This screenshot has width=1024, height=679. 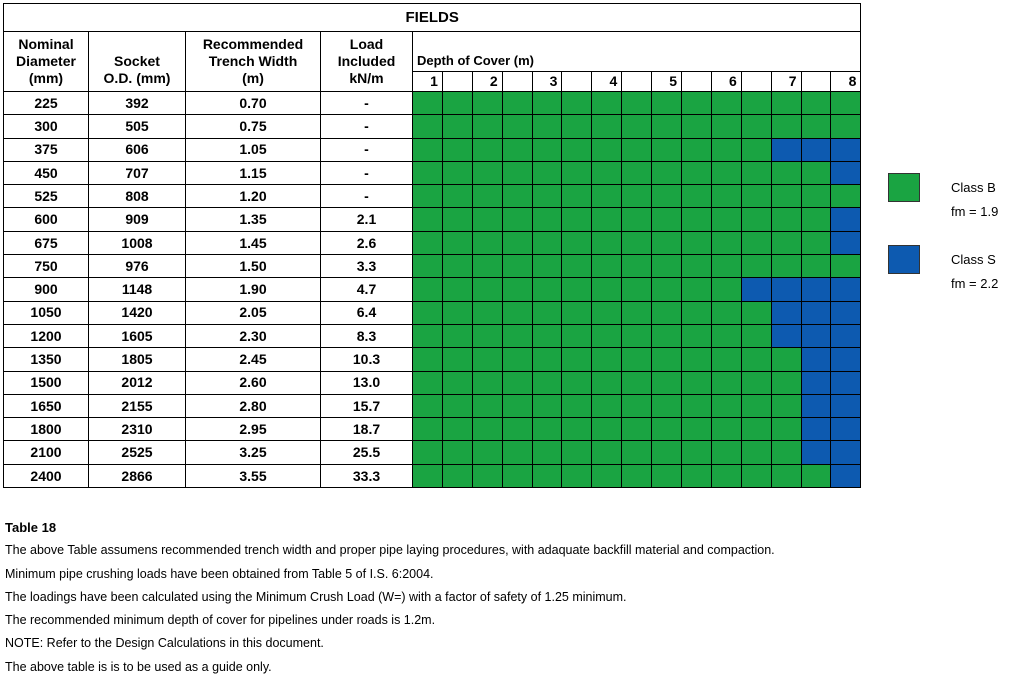 What do you see at coordinates (432, 103) in the screenshot?
I see `table-row: 225 392 0.70-` at bounding box center [432, 103].